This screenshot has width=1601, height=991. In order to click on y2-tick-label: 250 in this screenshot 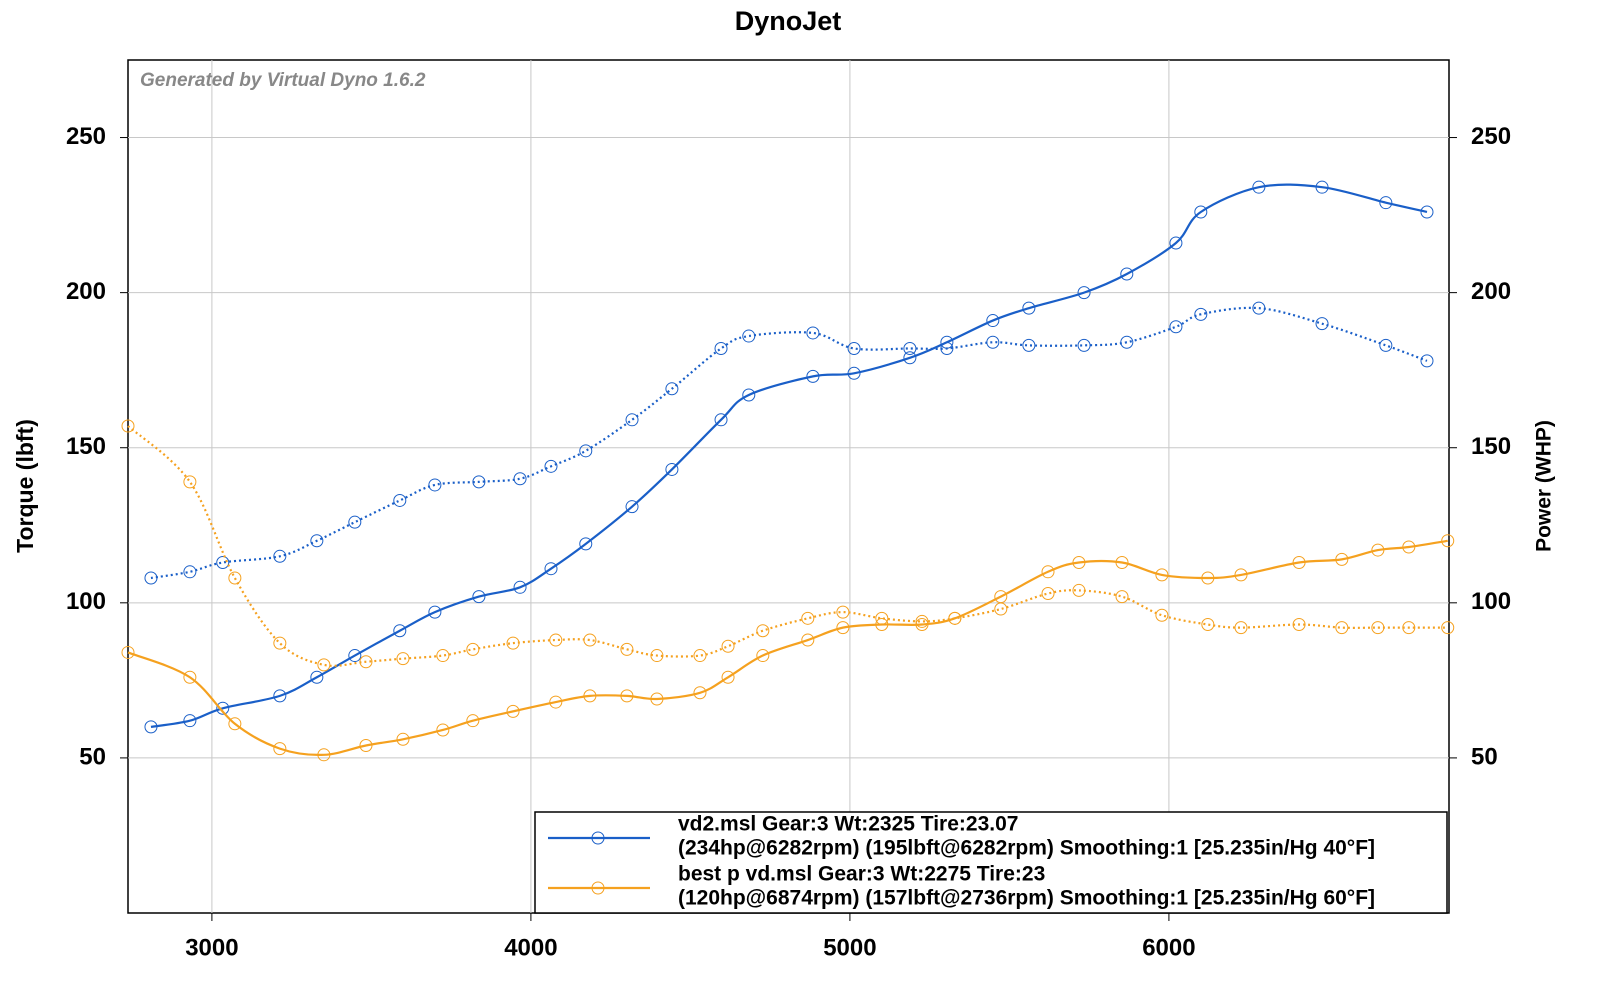, I will do `click(1491, 136)`.